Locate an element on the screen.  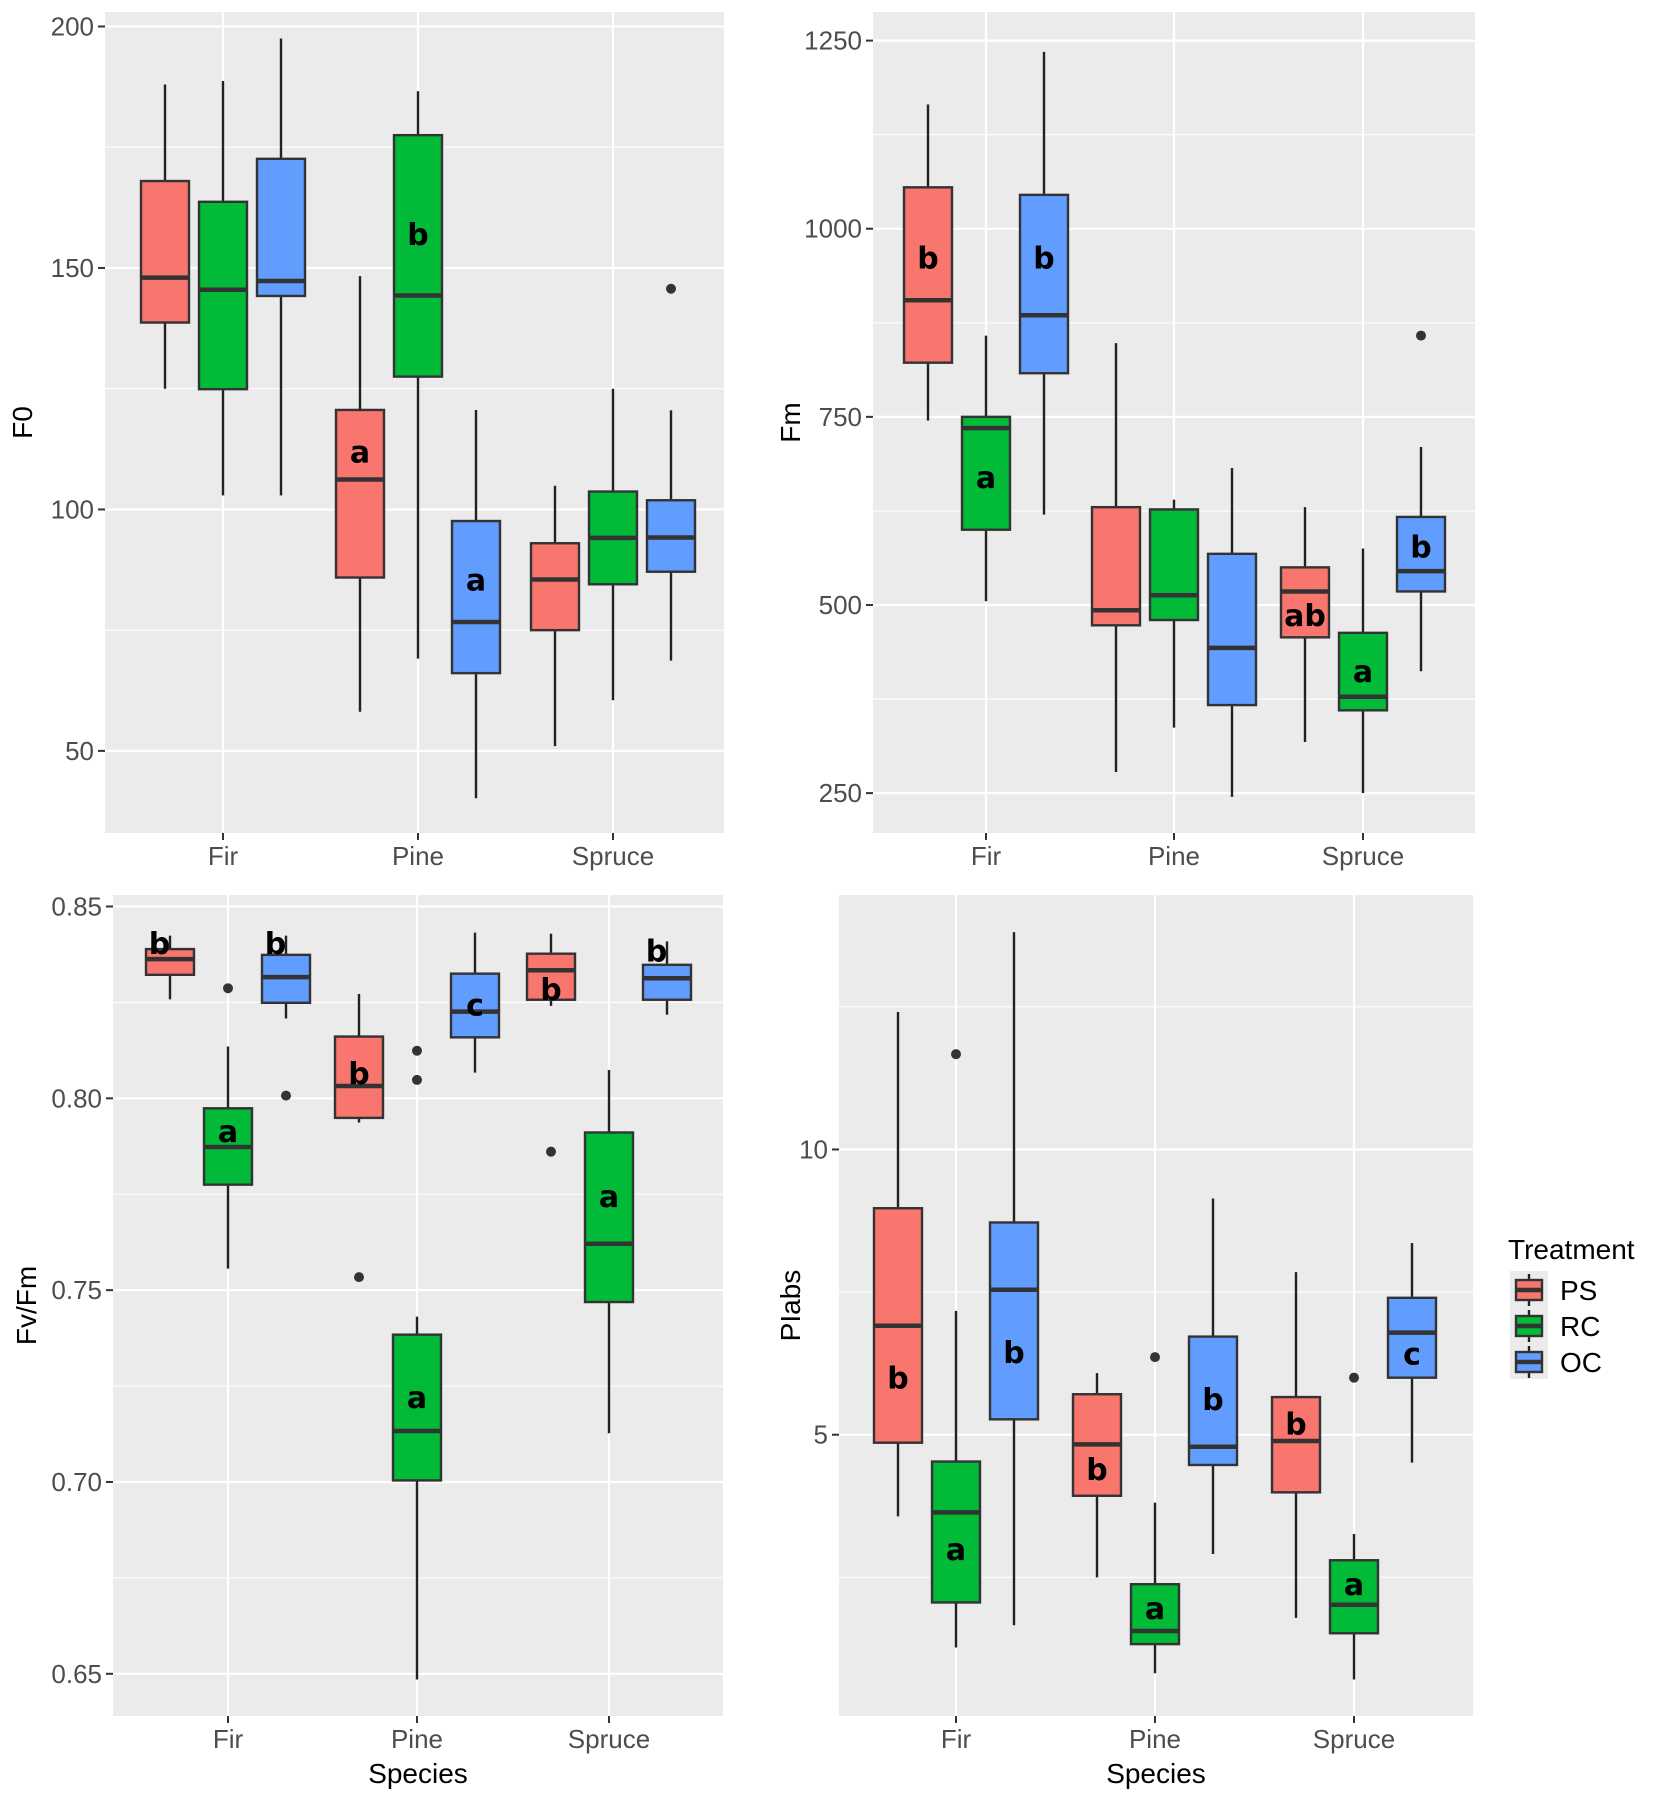
y-tick-label: 5 is located at coordinates (821, 1435).